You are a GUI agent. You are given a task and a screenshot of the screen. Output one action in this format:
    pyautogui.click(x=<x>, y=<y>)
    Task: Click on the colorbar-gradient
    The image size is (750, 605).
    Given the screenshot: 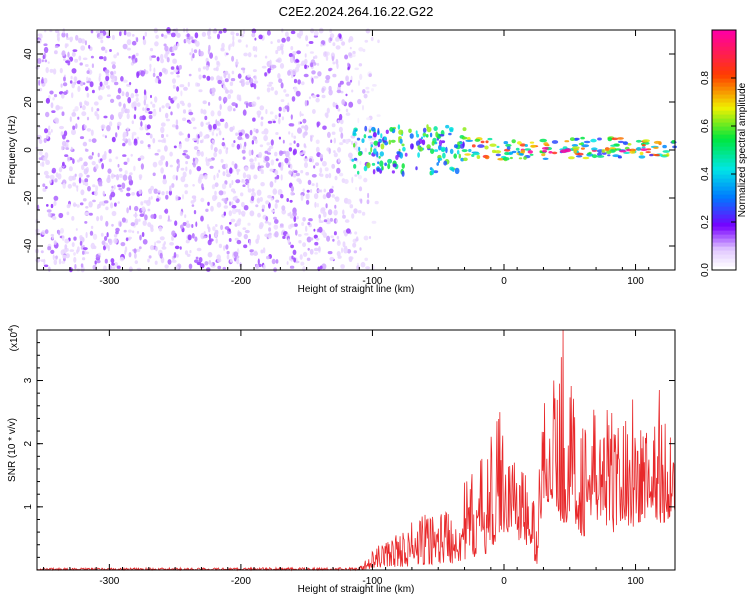 What is the action you would take?
    pyautogui.click(x=724, y=150)
    